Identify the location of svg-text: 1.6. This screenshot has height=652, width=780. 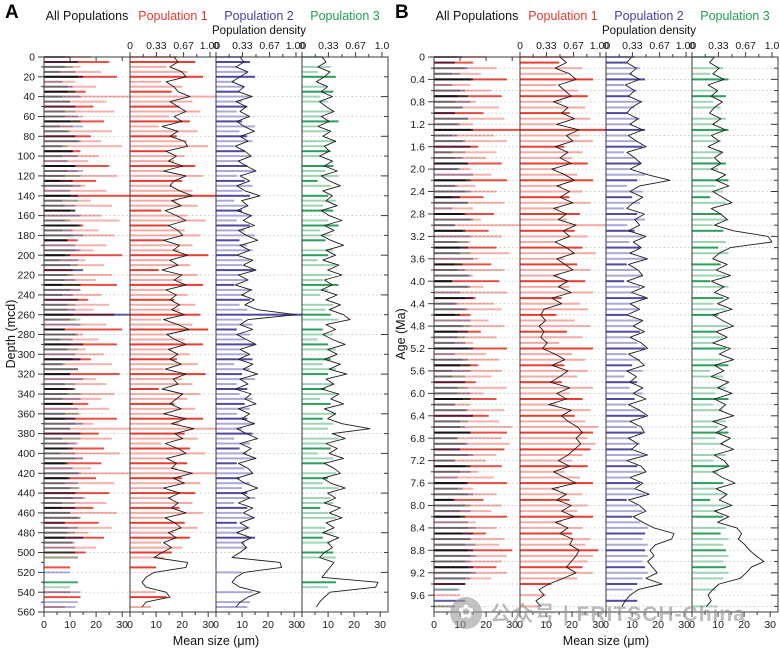
(417, 147).